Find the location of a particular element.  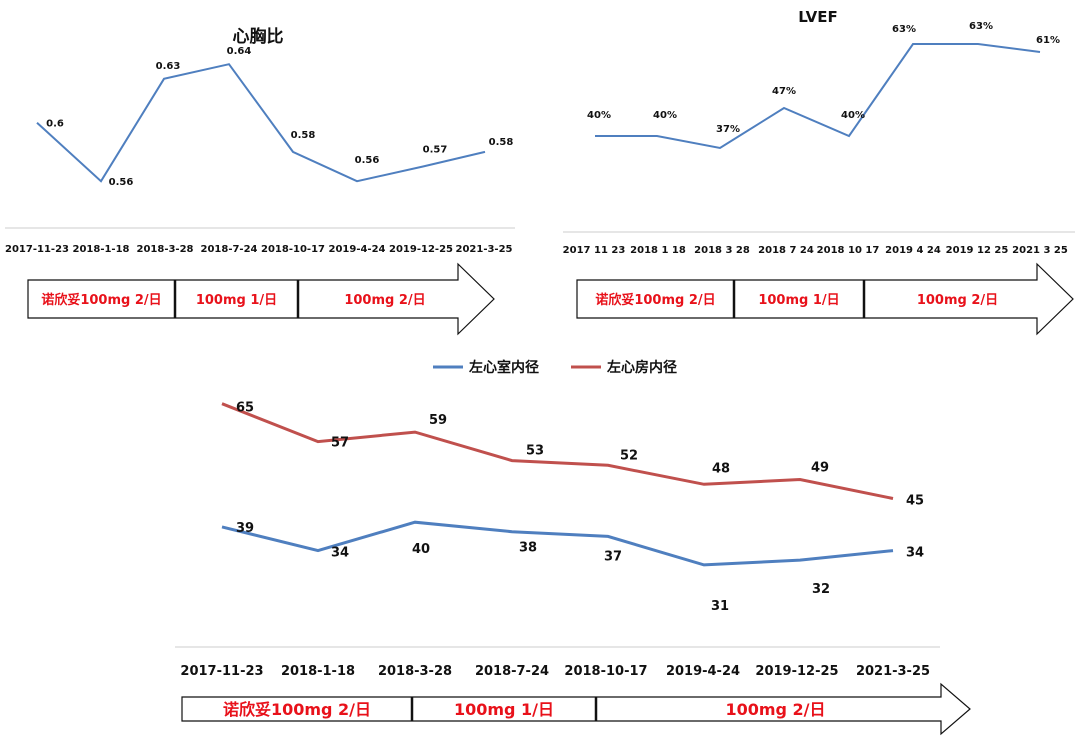

la-diameter-data-label: 65 is located at coordinates (245, 408).